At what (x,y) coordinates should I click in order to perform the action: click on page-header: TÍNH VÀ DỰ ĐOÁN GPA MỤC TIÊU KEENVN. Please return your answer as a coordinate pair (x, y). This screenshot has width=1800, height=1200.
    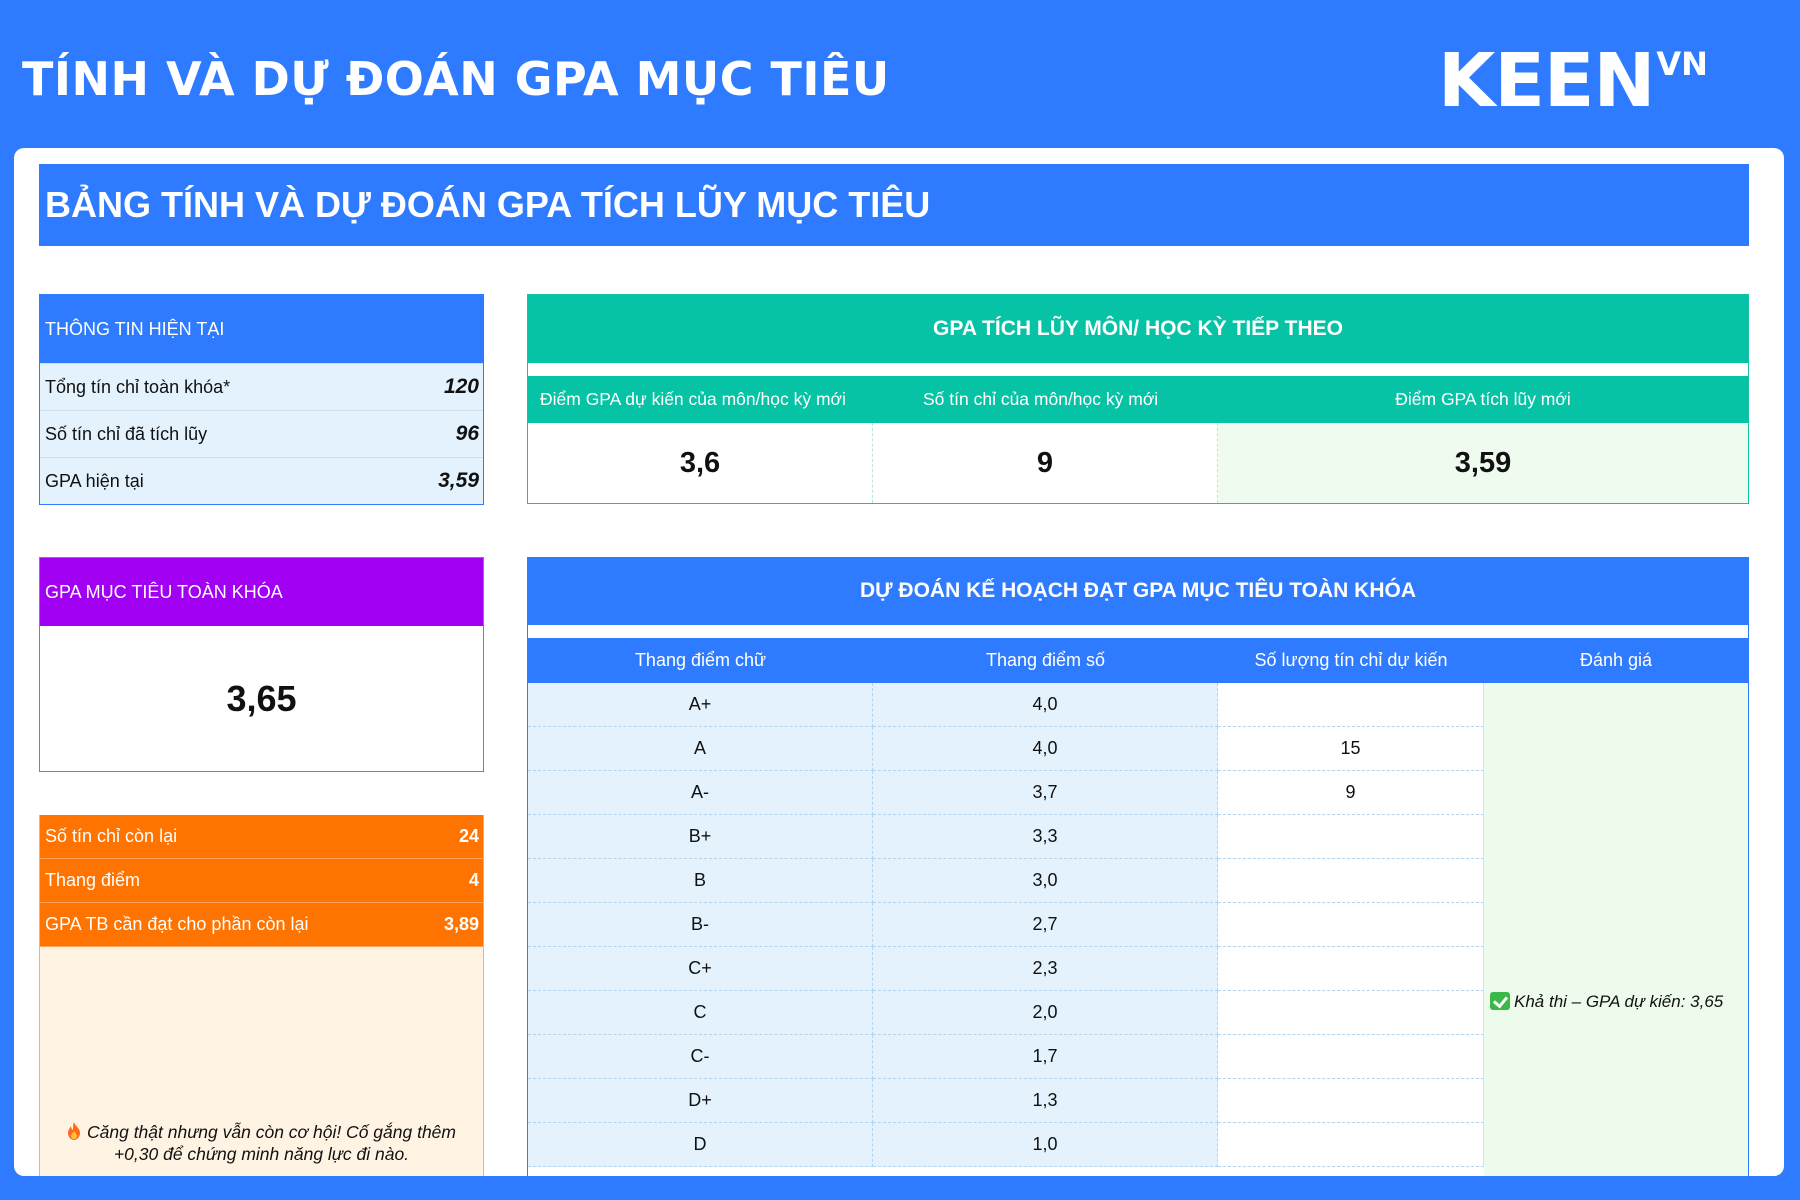
    Looking at the image, I should click on (900, 74).